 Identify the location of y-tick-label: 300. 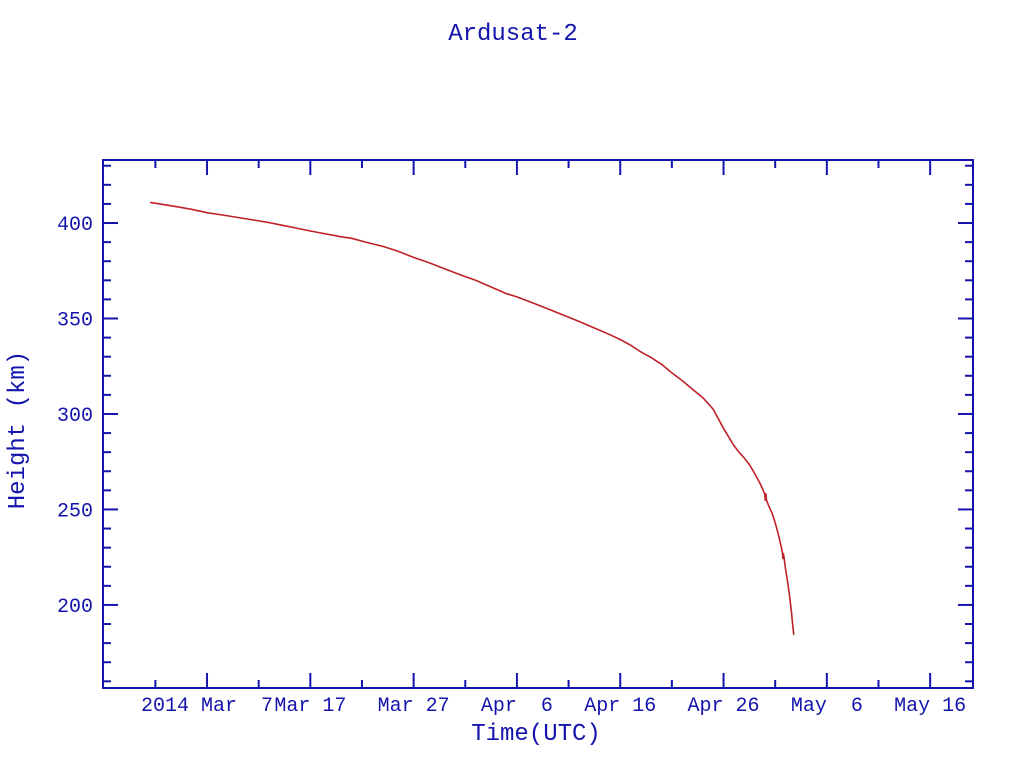
(75, 416).